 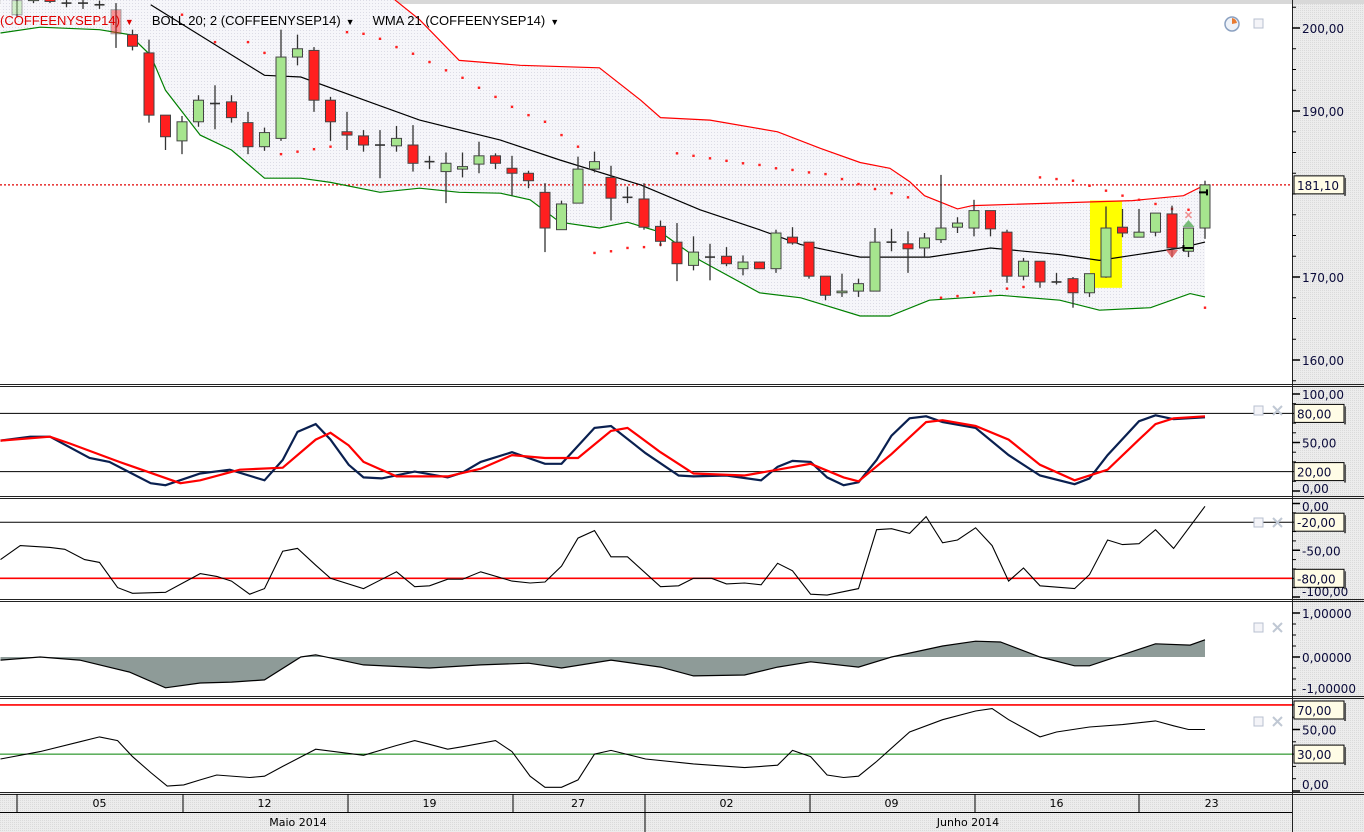 What do you see at coordinates (1329, 689) in the screenshot?
I see `y-tick-label: -1,00000` at bounding box center [1329, 689].